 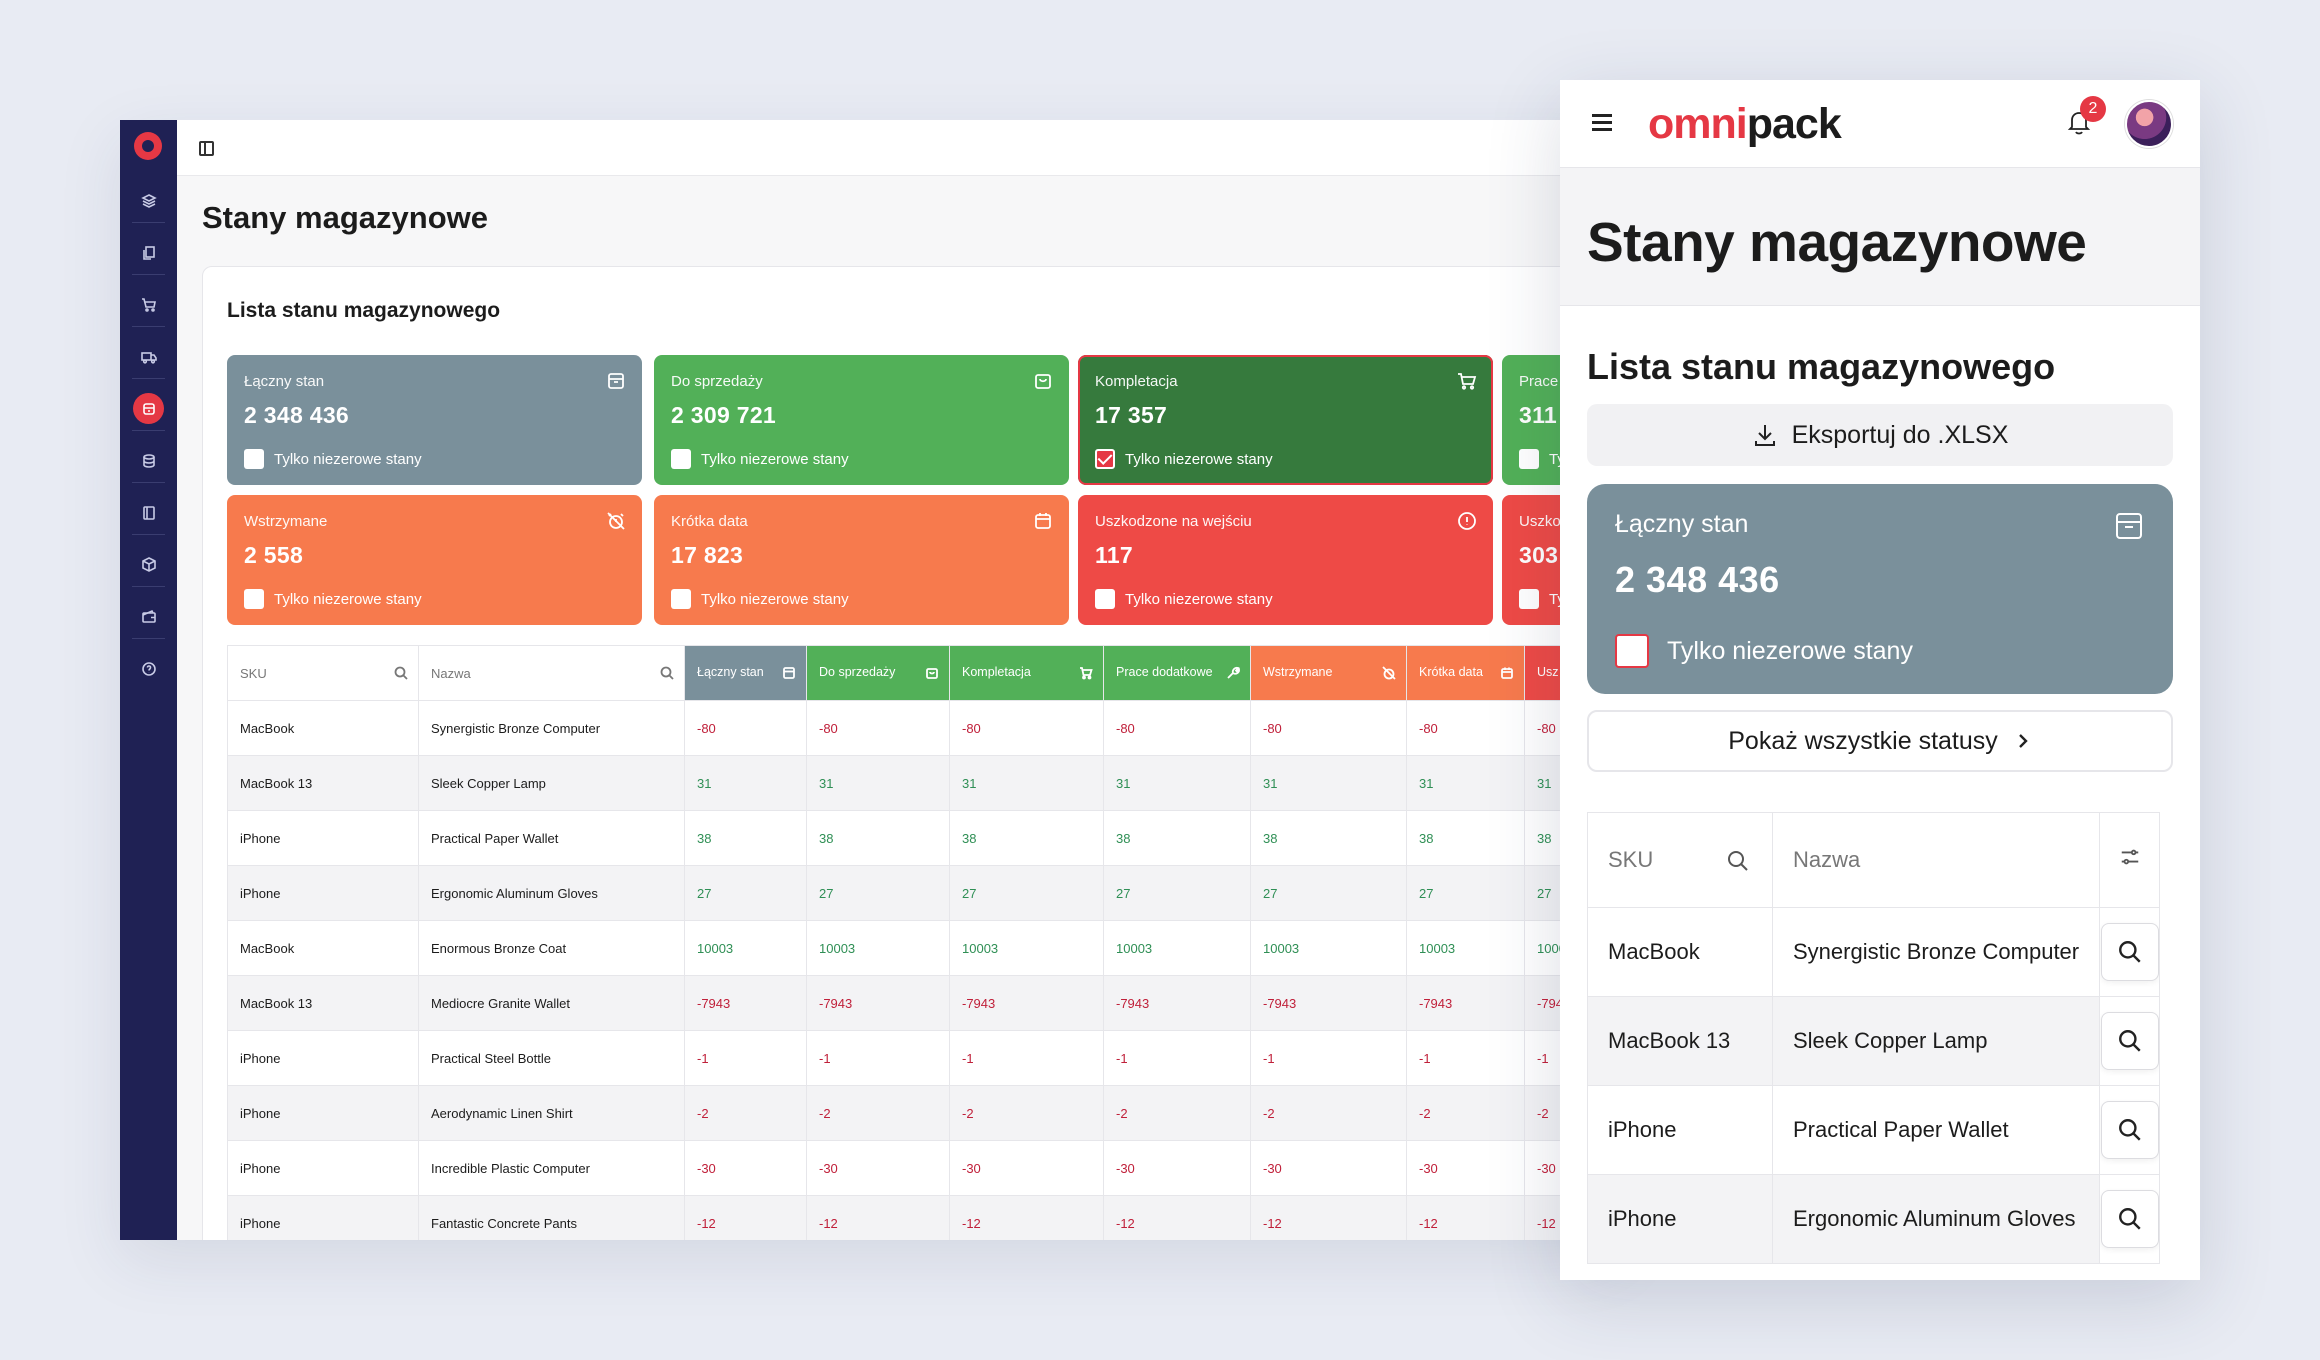 I want to click on sidebar-toggle-icon, so click(x=206, y=148).